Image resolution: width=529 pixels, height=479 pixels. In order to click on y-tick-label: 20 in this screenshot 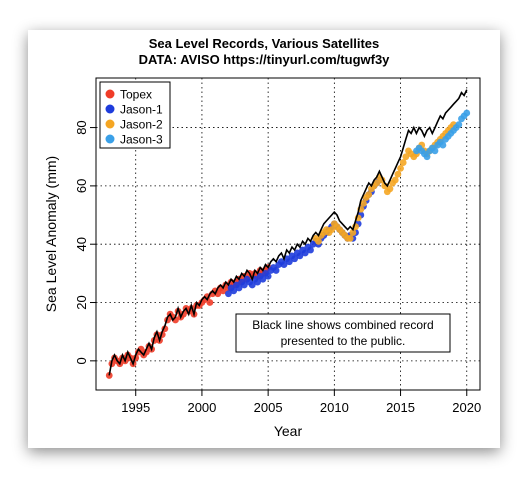, I will do `click(81, 302)`.